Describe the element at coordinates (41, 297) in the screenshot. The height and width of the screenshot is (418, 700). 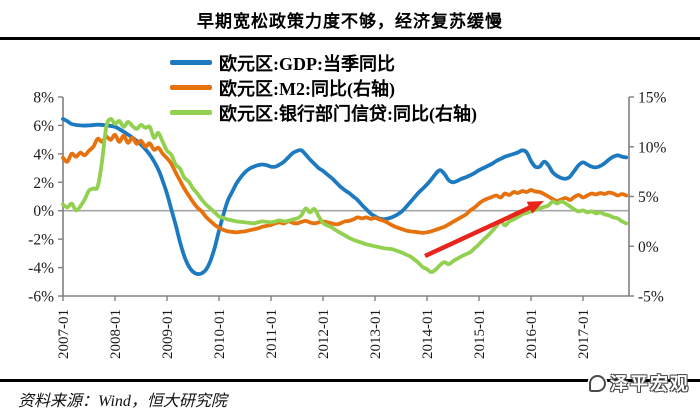
I see `svg-text: -6%` at that location.